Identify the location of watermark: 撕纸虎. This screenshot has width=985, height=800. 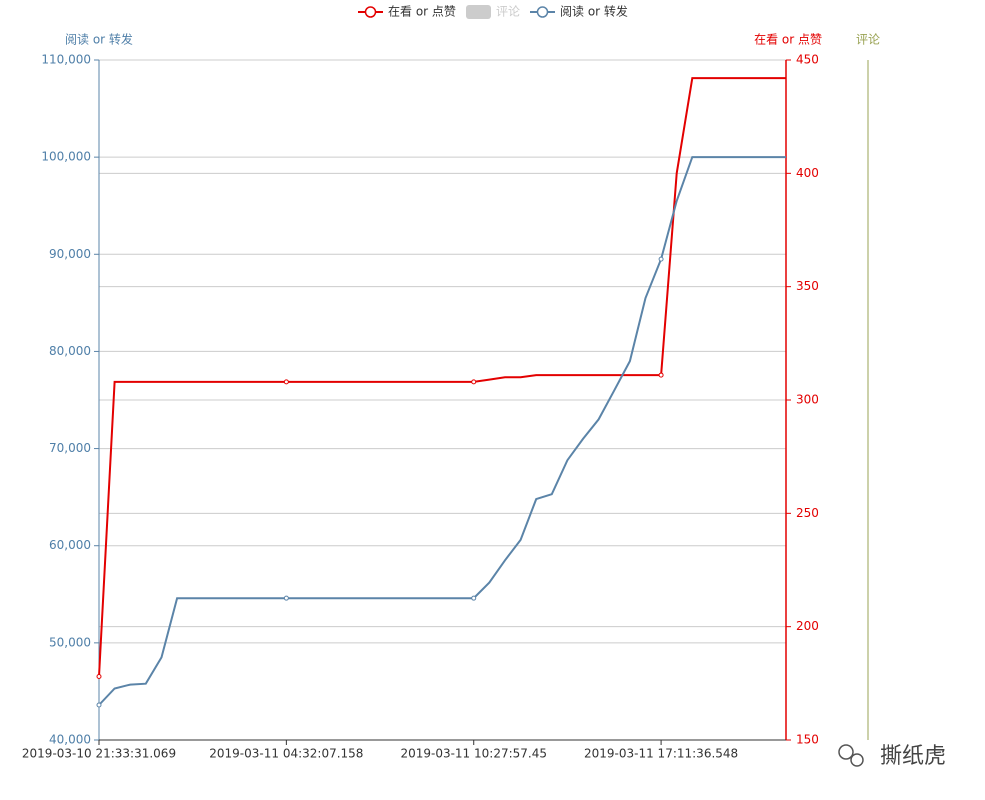
(892, 756).